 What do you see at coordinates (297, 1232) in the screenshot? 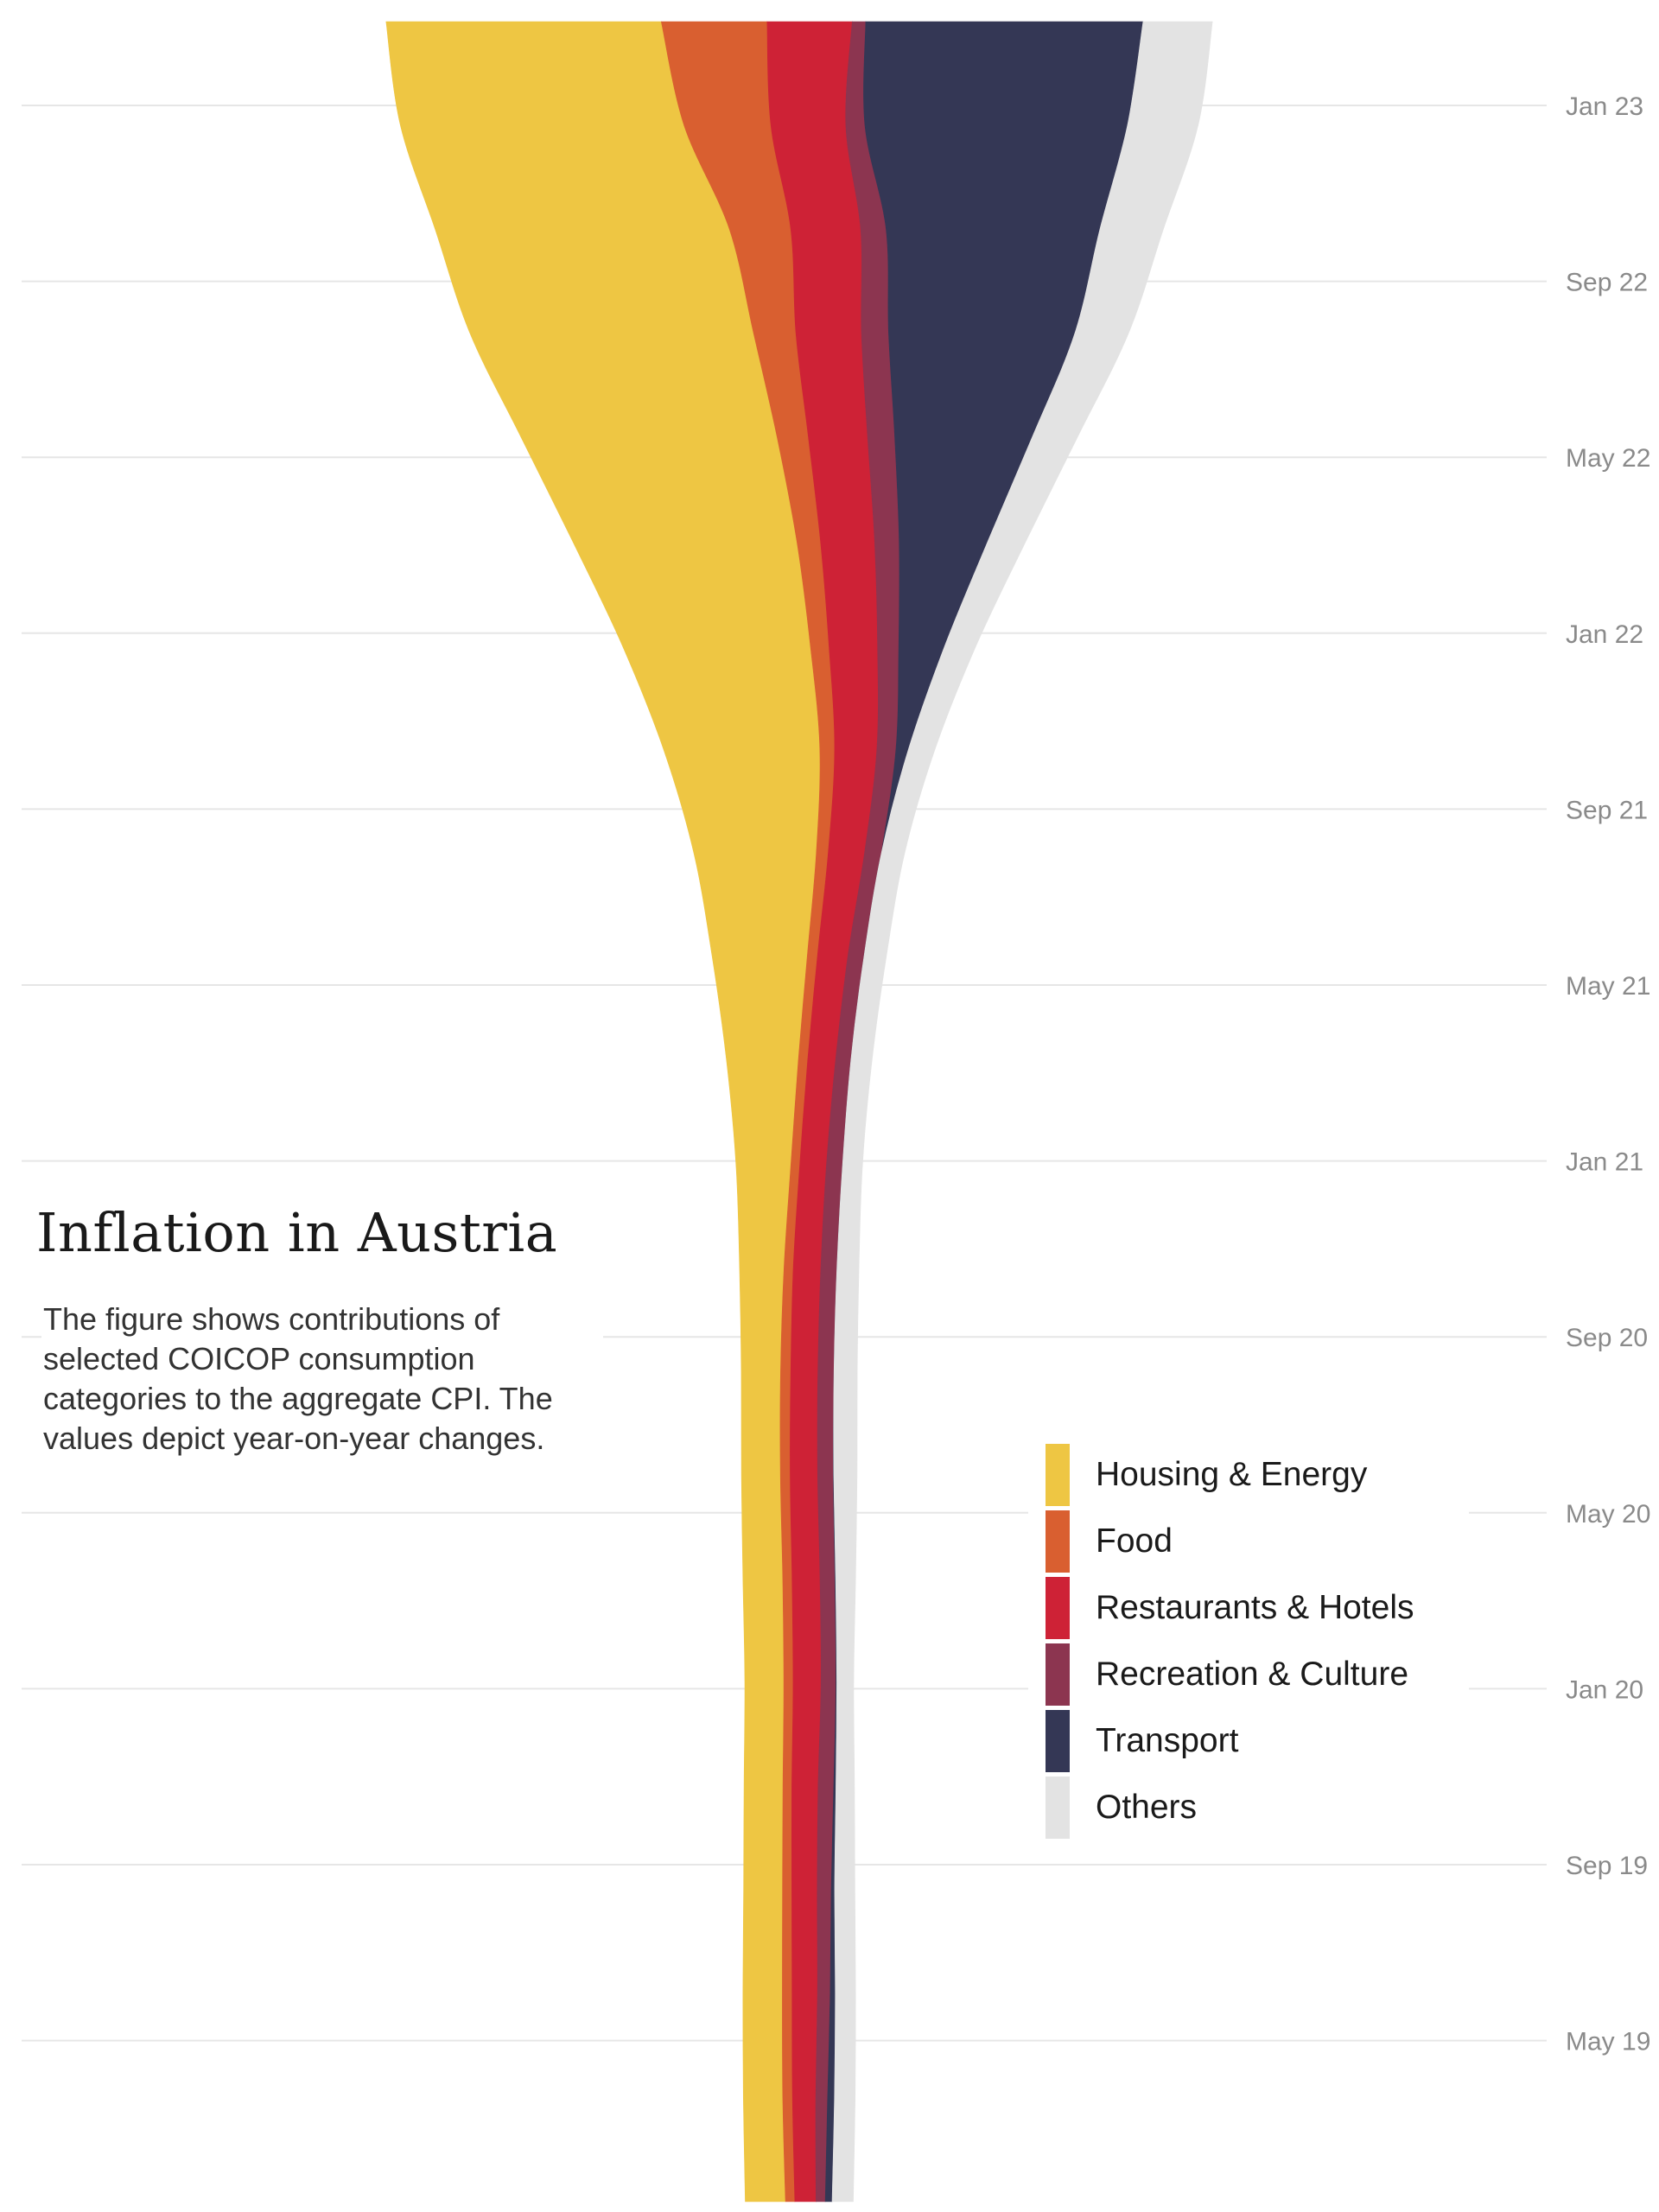
I see `chart-title: Inflation in Austria` at bounding box center [297, 1232].